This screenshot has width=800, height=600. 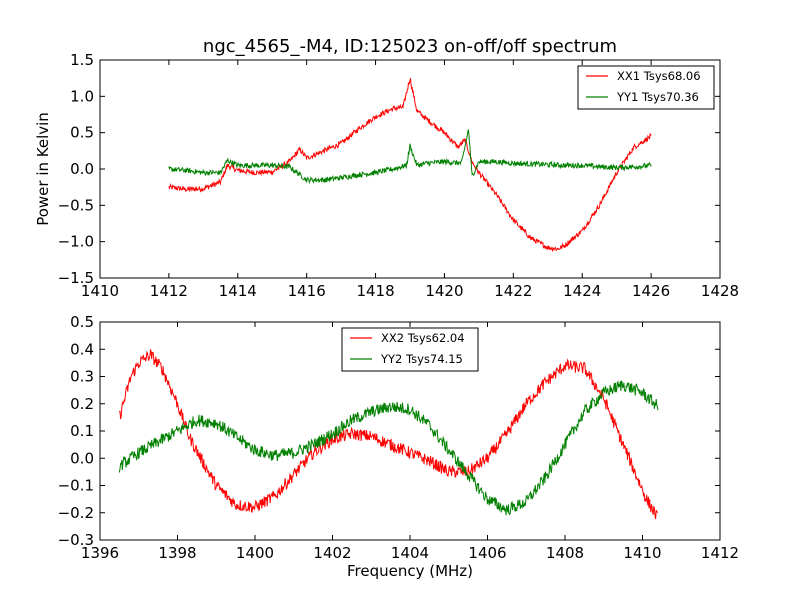 What do you see at coordinates (375, 291) in the screenshot?
I see `top-x-tick-label: 1418` at bounding box center [375, 291].